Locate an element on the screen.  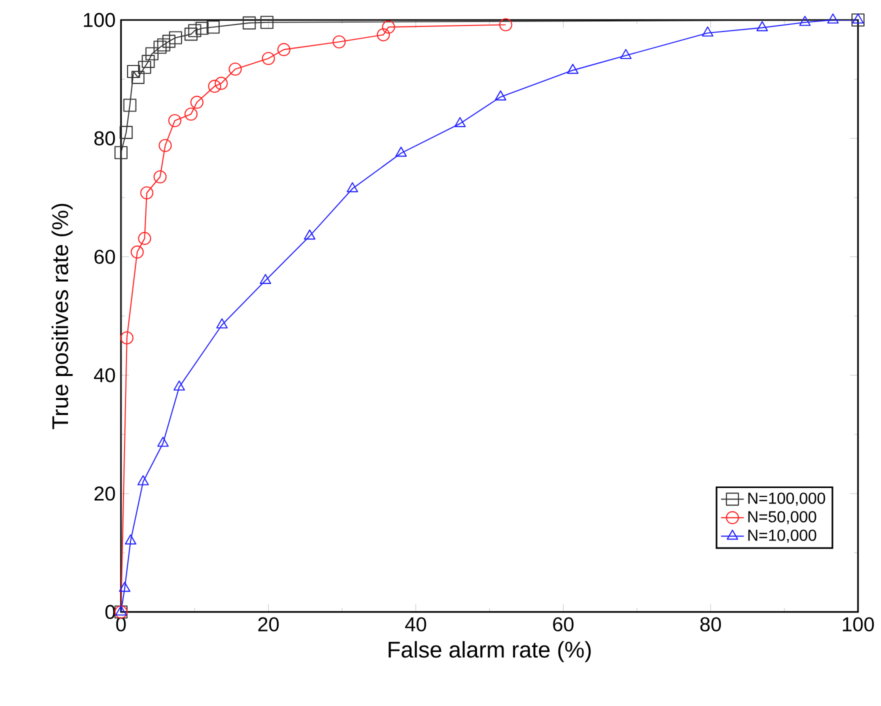
legend-label: N=10,000 is located at coordinates (782, 536).